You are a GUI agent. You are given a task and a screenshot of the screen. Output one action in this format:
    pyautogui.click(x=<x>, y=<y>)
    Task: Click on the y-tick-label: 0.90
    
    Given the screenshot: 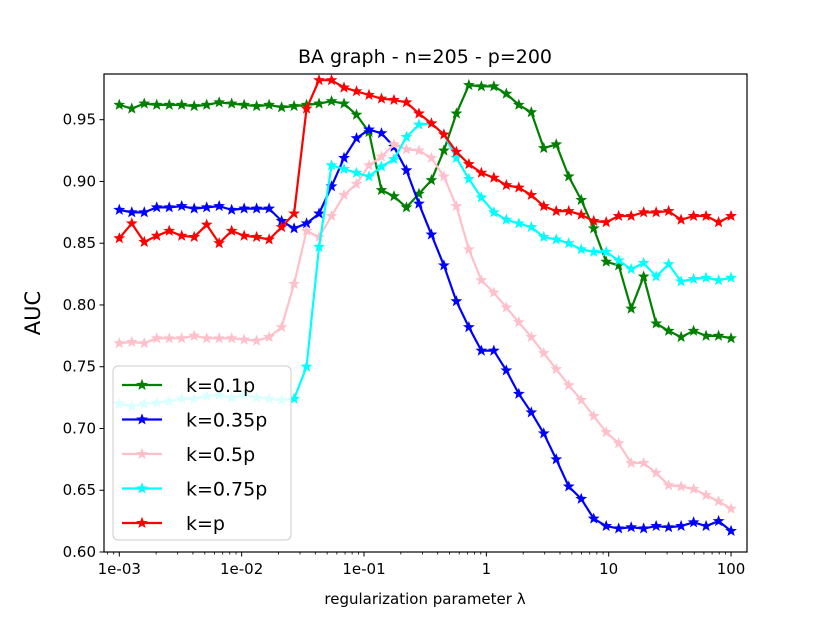 What is the action you would take?
    pyautogui.click(x=79, y=181)
    